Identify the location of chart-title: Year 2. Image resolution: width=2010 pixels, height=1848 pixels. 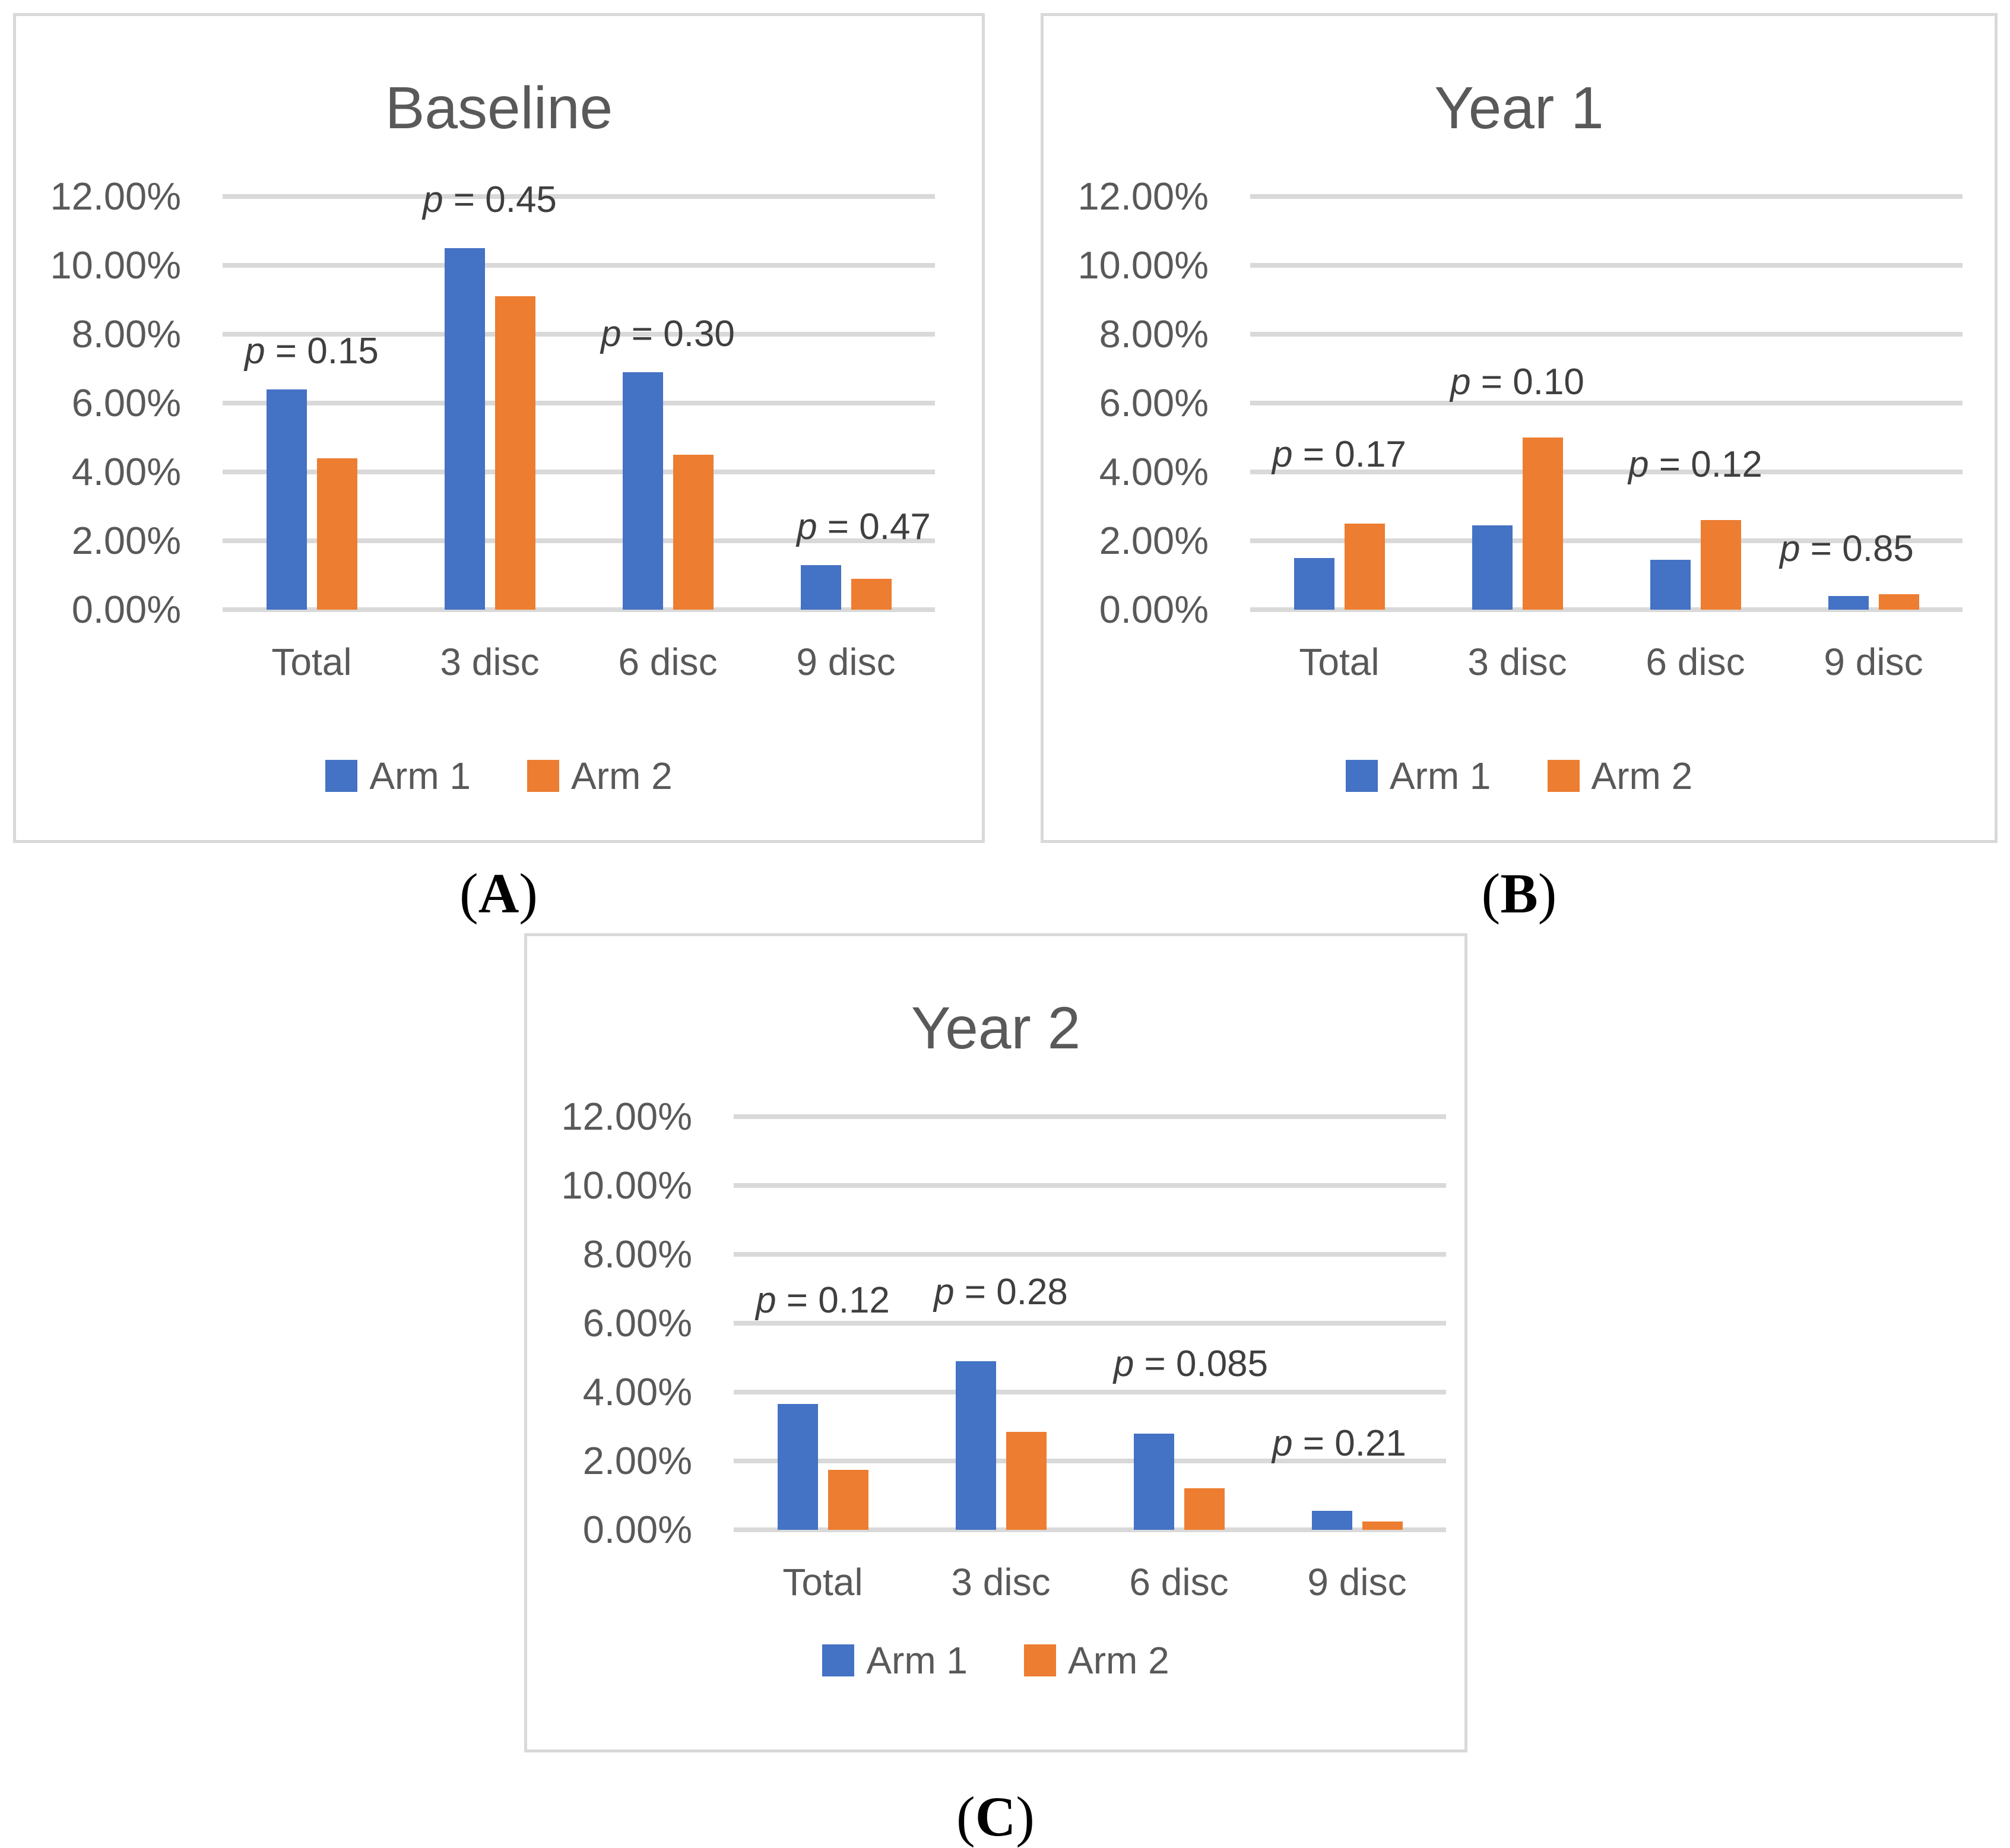
(996, 1028).